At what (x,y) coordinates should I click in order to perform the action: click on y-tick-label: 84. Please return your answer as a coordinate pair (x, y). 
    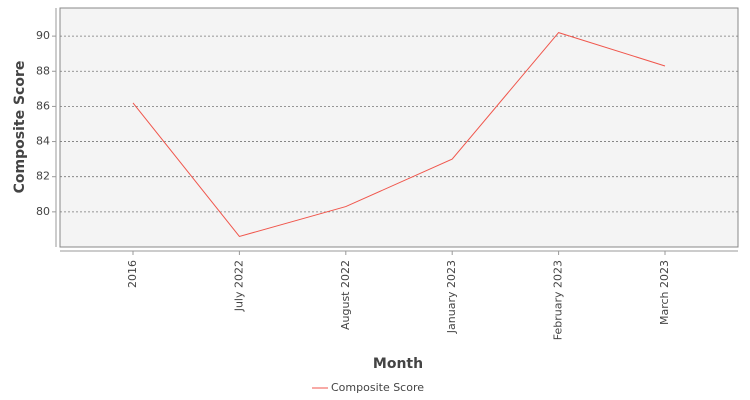
    Looking at the image, I should click on (43, 141).